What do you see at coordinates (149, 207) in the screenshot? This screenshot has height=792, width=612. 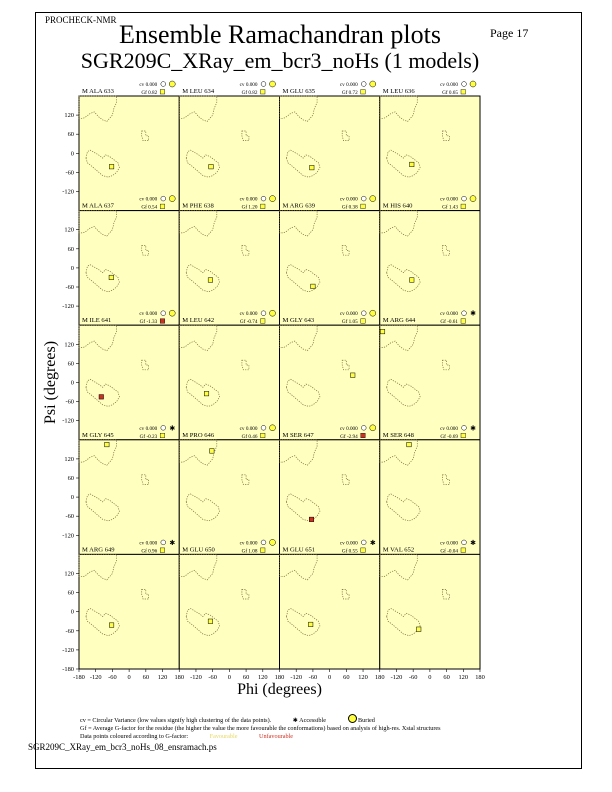 I see `gf-value: Gf 0.54` at bounding box center [149, 207].